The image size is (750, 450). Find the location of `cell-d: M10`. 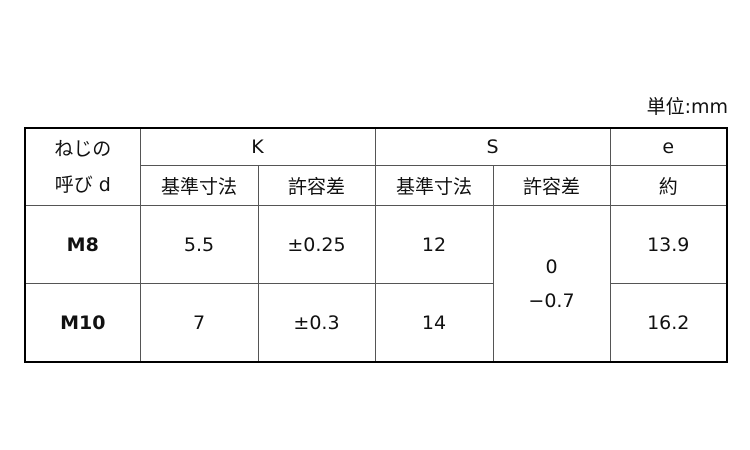

cell-d: M10 is located at coordinates (82, 323).